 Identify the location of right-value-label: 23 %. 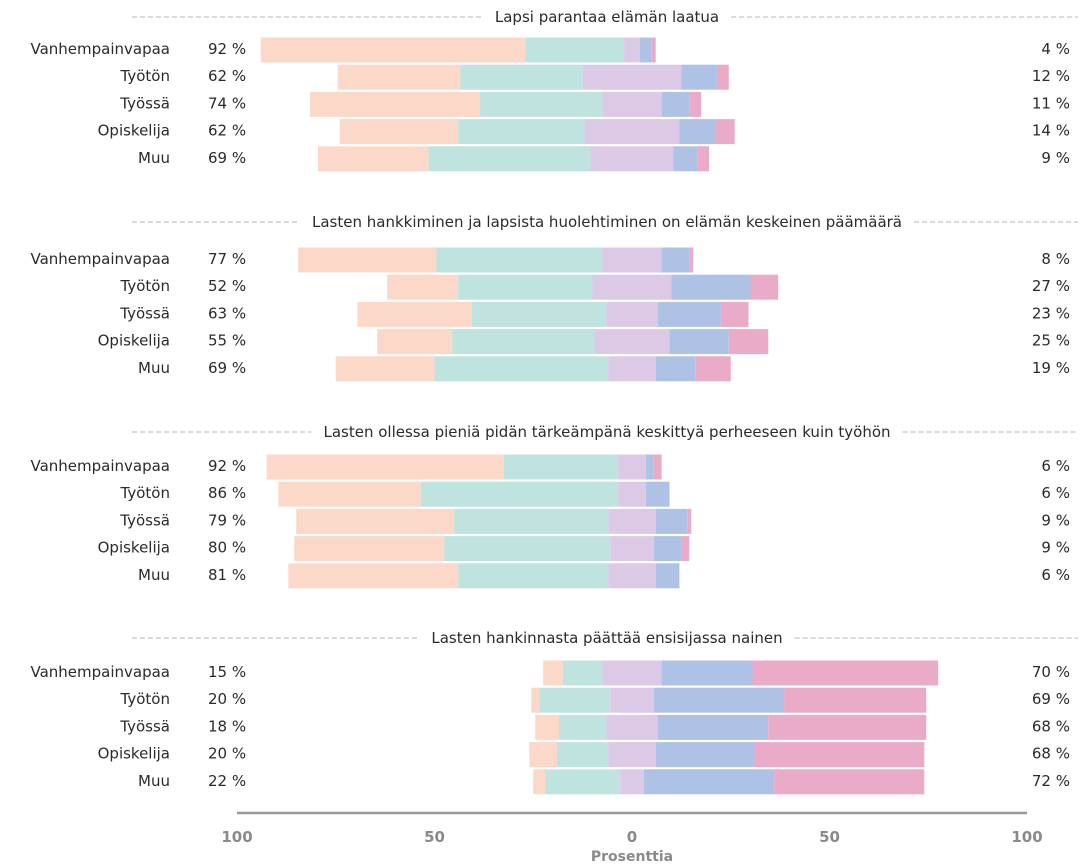
(1051, 313).